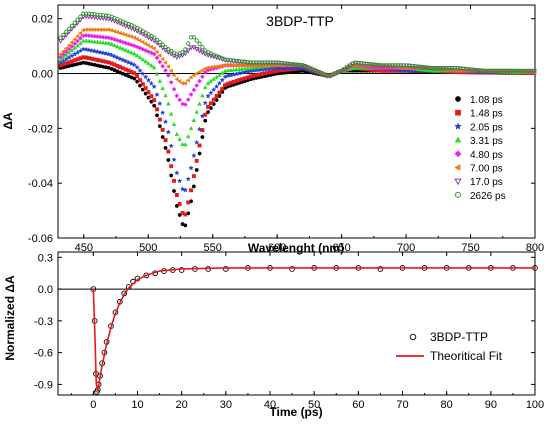 The height and width of the screenshot is (424, 550). Describe the element at coordinates (93, 405) in the screenshot. I see `x-tick-label: 0` at that location.